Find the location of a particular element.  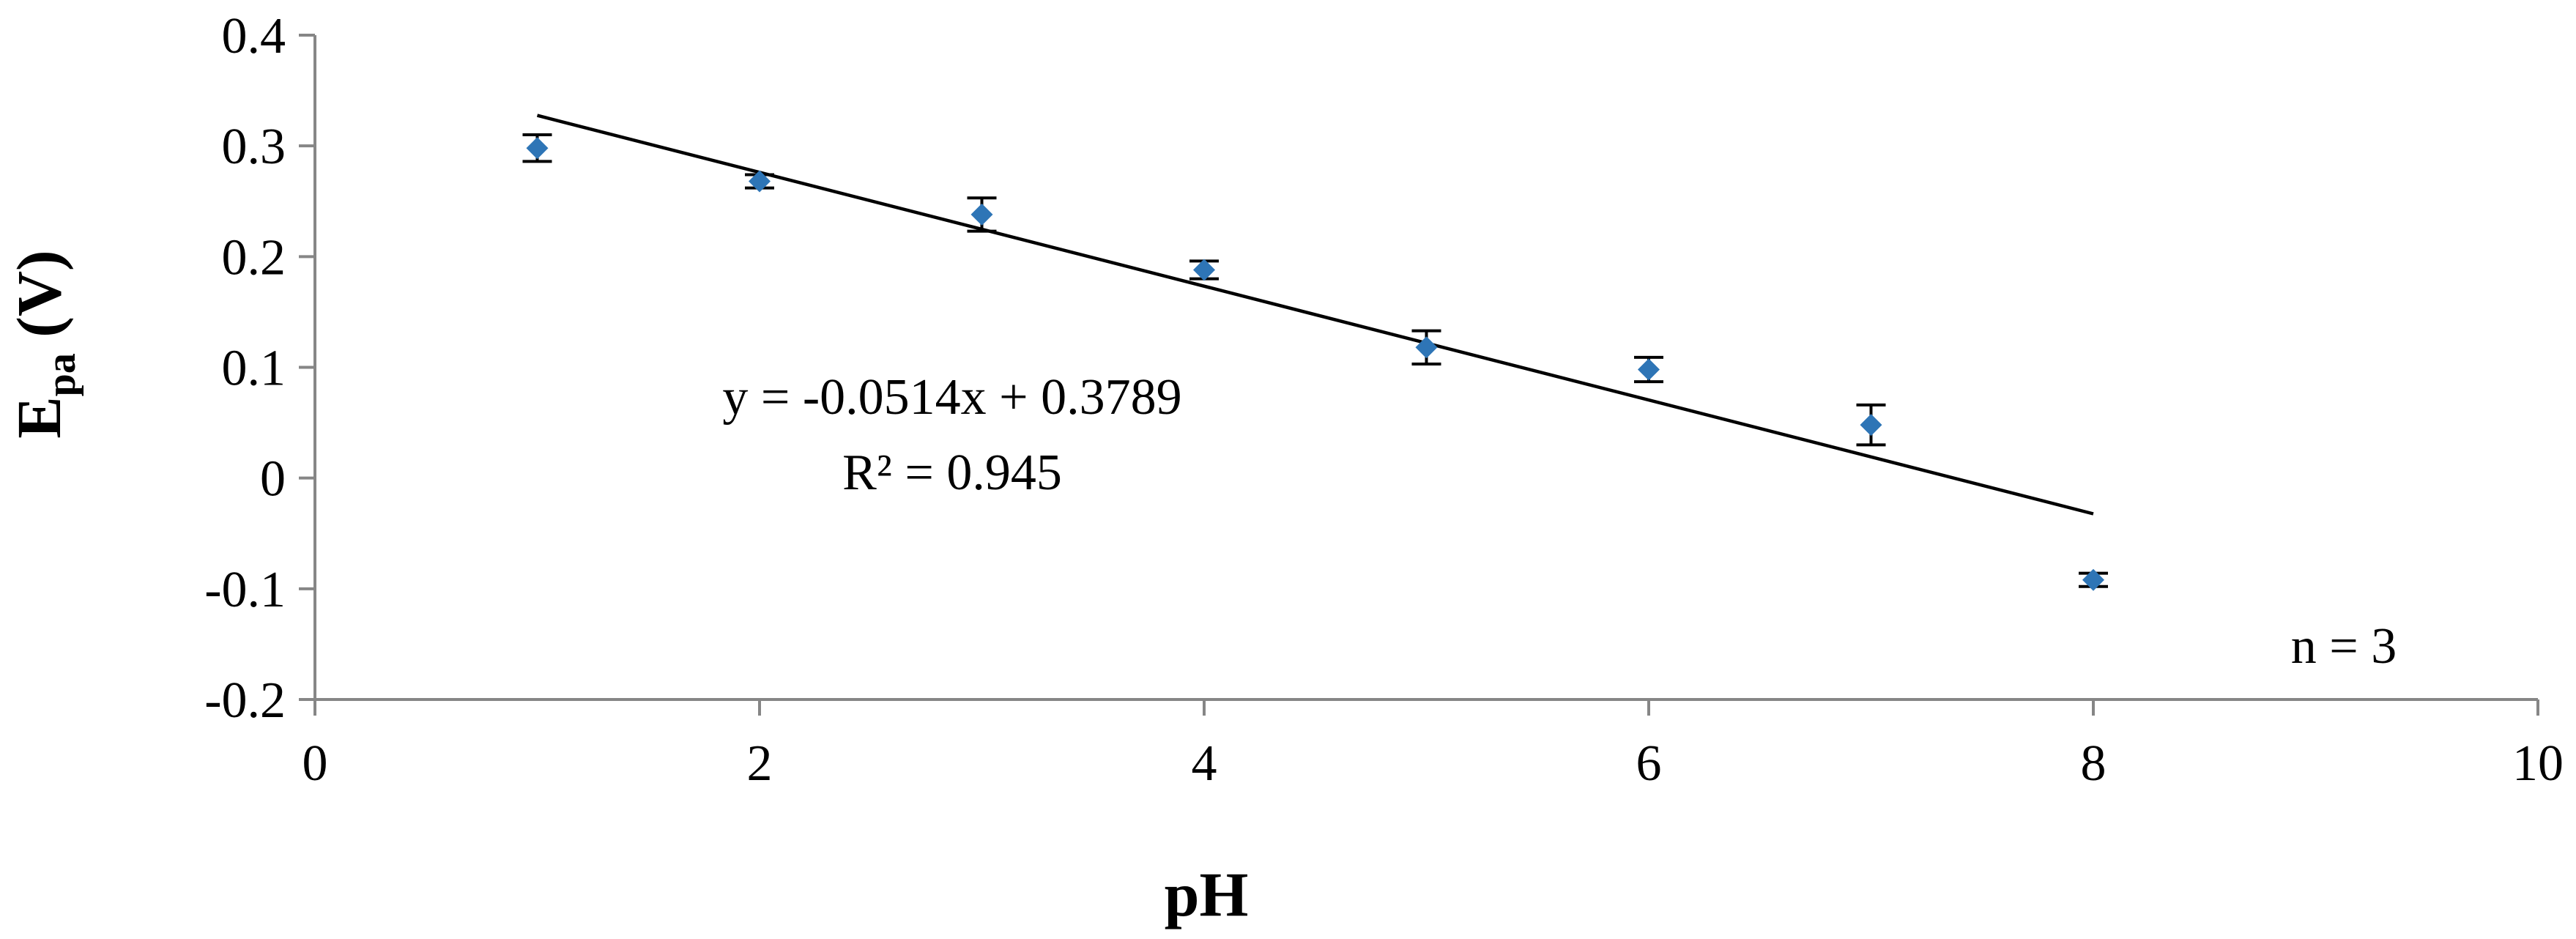

y-axis-title-main: E is located at coordinates (39, 417).